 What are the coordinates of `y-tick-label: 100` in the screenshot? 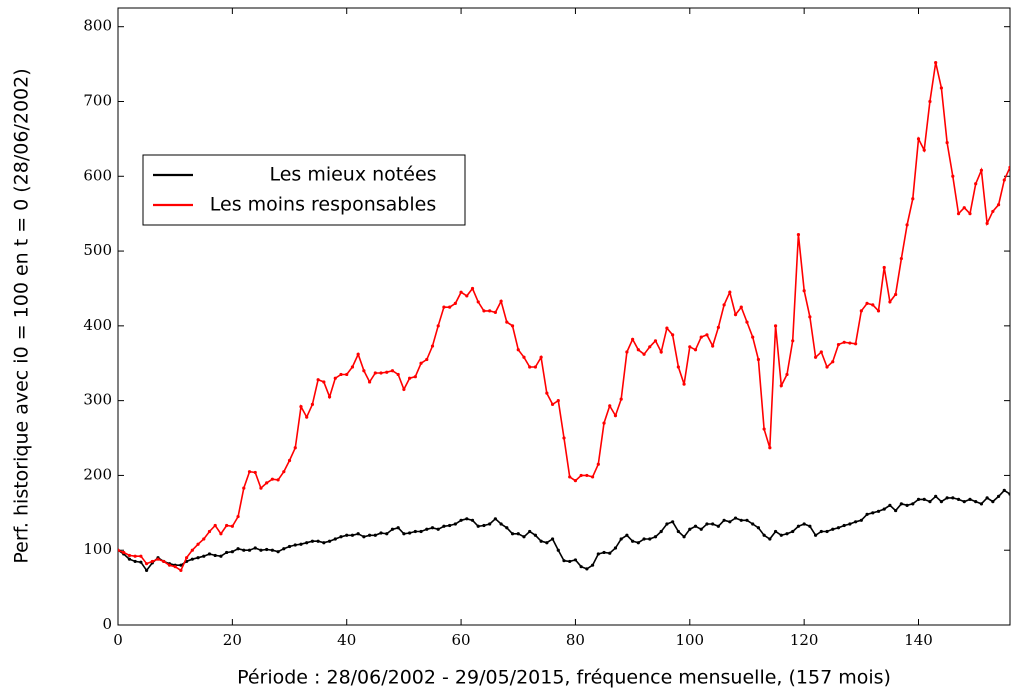 It's located at (97, 549).